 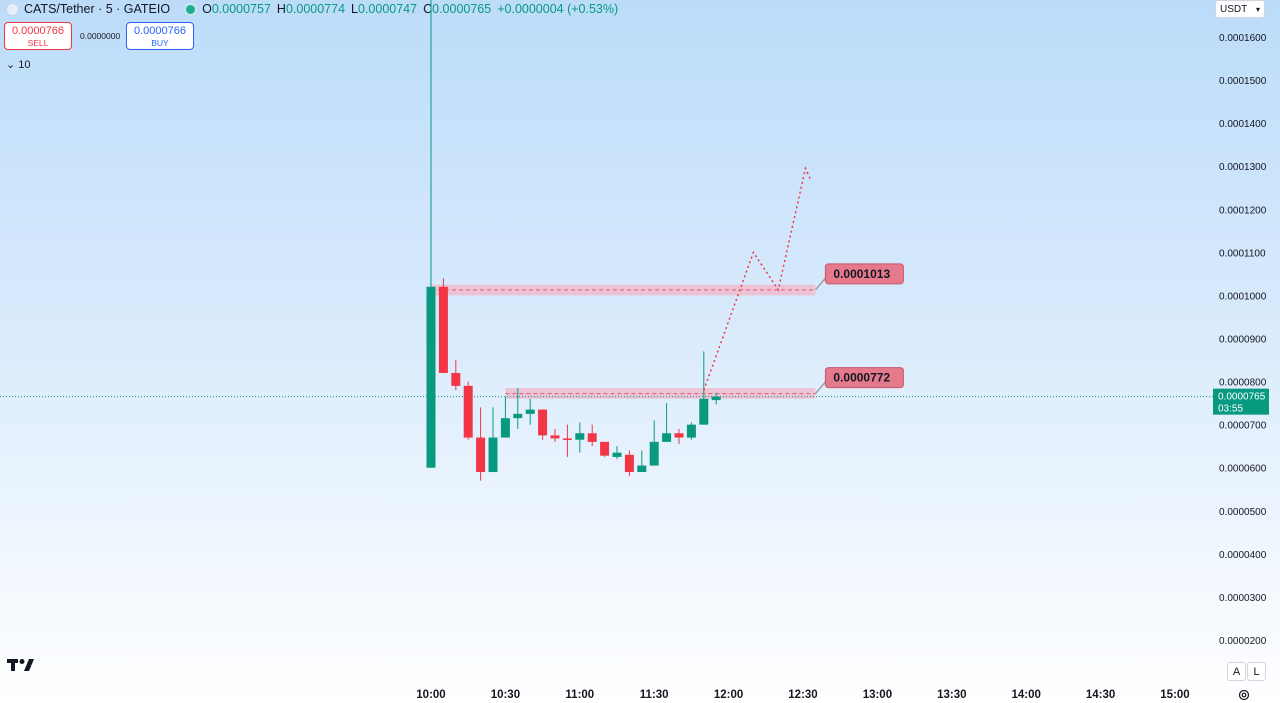 I want to click on sell-button: 0.0000766 SELL, so click(x=38, y=36).